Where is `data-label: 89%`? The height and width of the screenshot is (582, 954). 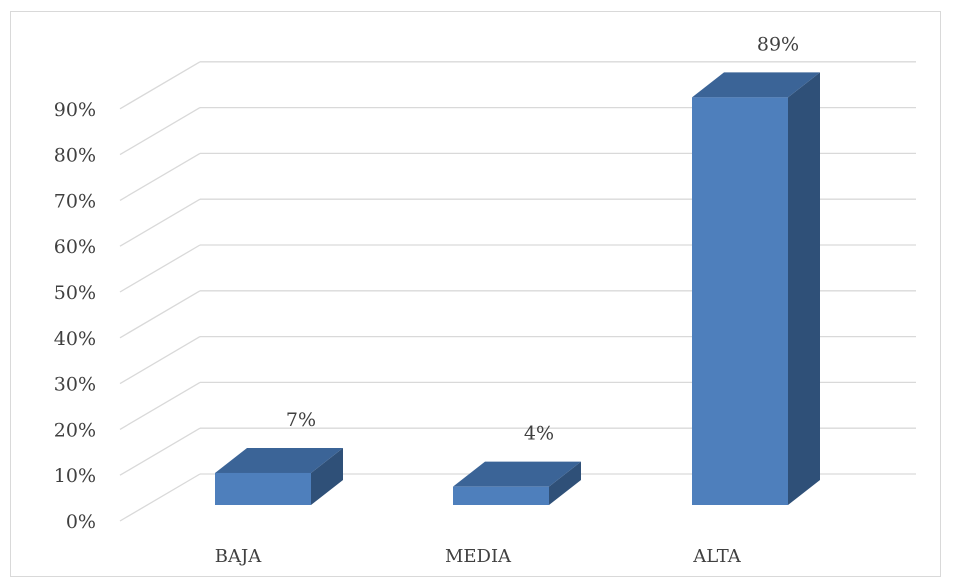
data-label: 89% is located at coordinates (778, 44).